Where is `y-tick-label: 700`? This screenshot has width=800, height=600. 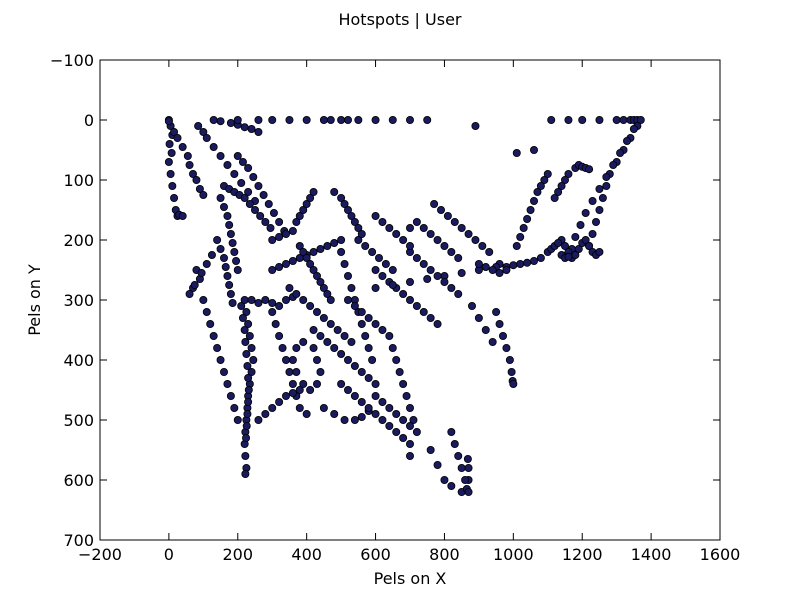 y-tick-label: 700 is located at coordinates (78, 540).